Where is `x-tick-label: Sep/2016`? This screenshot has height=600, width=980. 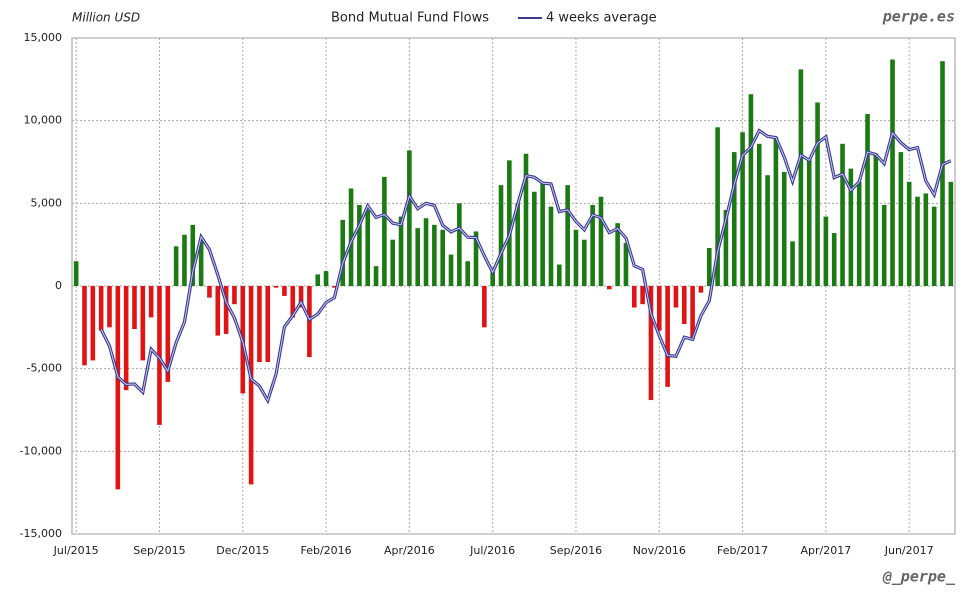
x-tick-label: Sep/2016 is located at coordinates (576, 550).